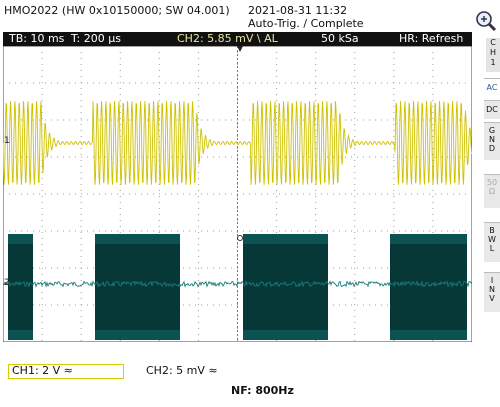  I want to click on ch1-settings-box, so click(66, 371).